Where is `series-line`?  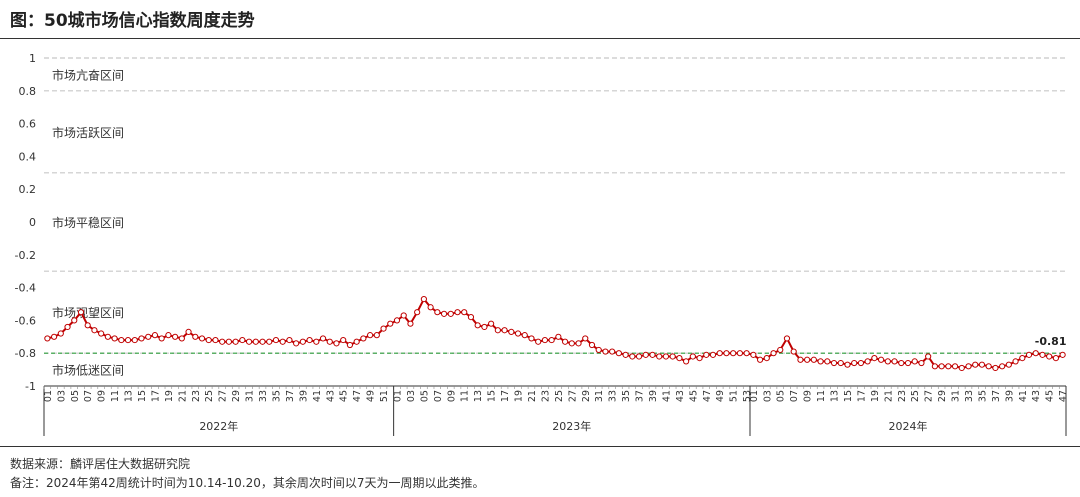 series-line is located at coordinates (555, 333).